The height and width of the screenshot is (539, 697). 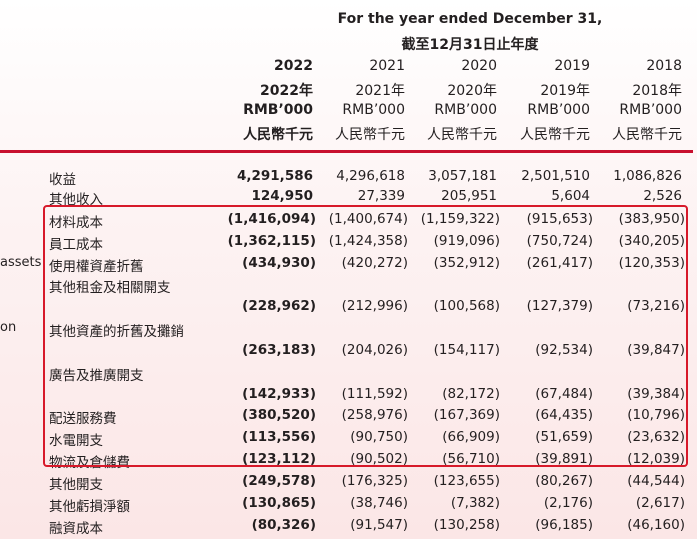 I want to click on column-header-year-zh: 2019年, so click(x=565, y=91).